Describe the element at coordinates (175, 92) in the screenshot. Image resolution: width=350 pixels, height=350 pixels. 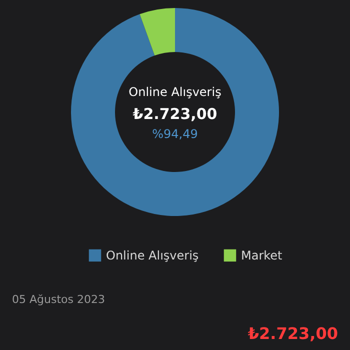
I see `text: Online Alışveriş` at that location.